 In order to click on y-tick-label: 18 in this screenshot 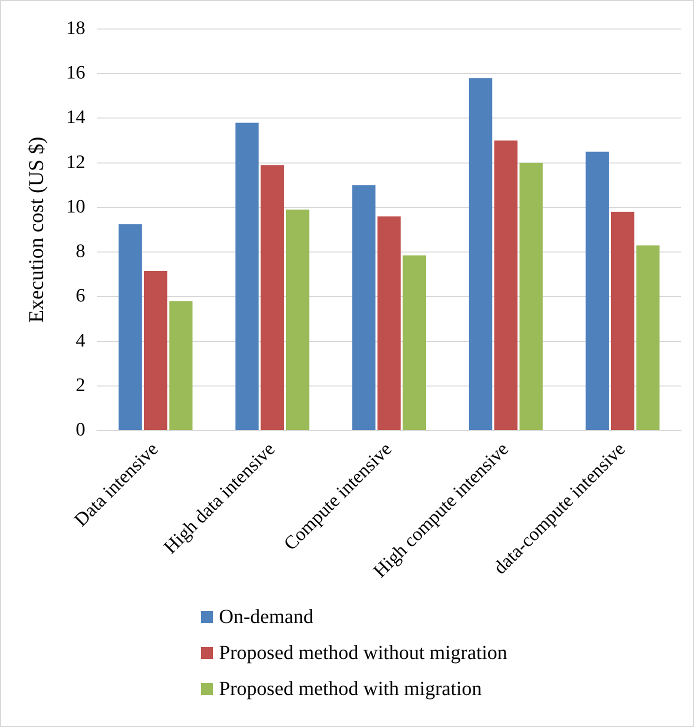, I will do `click(76, 28)`.